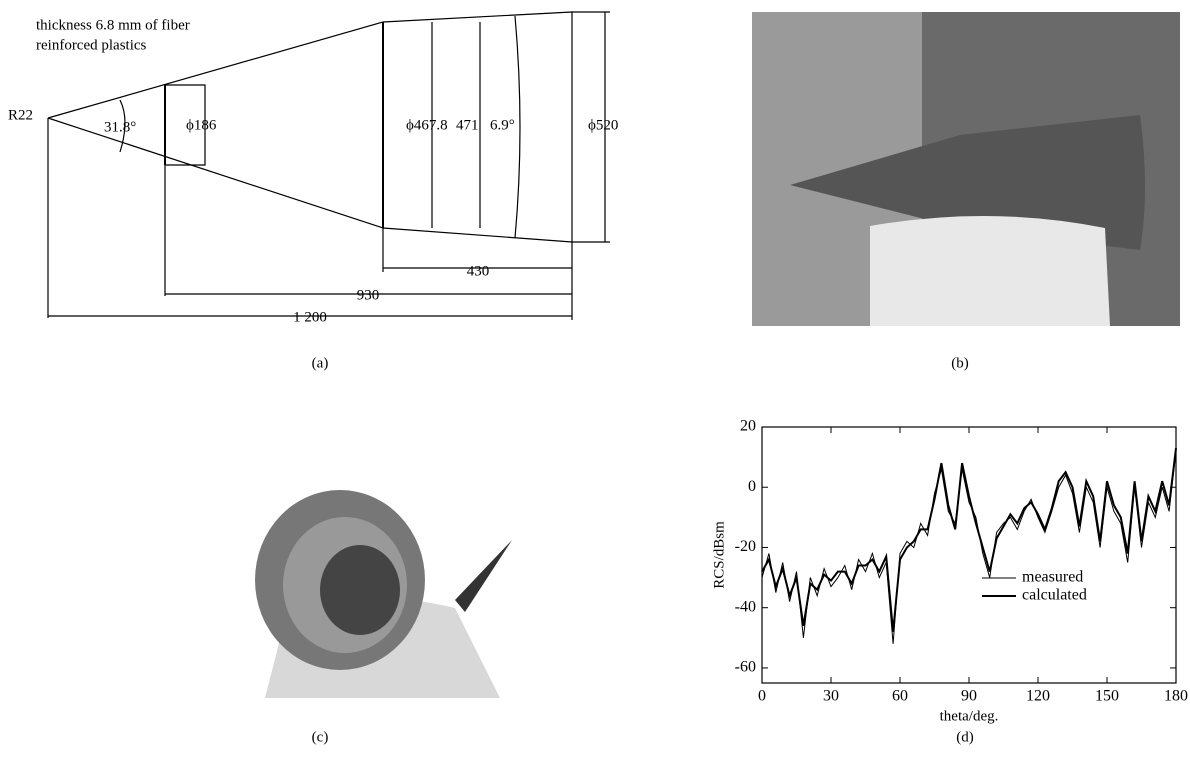 The image size is (1190, 774). I want to click on note: thickness 6.8 mm of fiber, so click(113, 25).